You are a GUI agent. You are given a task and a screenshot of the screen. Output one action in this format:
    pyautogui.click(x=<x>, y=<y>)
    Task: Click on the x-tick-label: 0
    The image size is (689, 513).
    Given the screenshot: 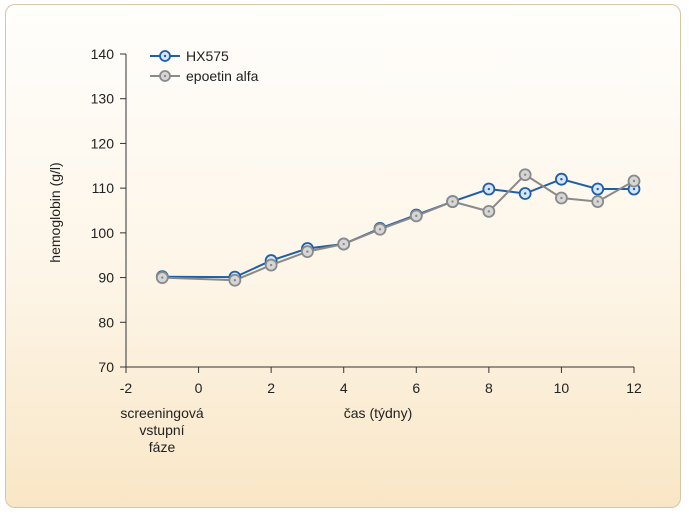 What is the action you would take?
    pyautogui.click(x=199, y=388)
    